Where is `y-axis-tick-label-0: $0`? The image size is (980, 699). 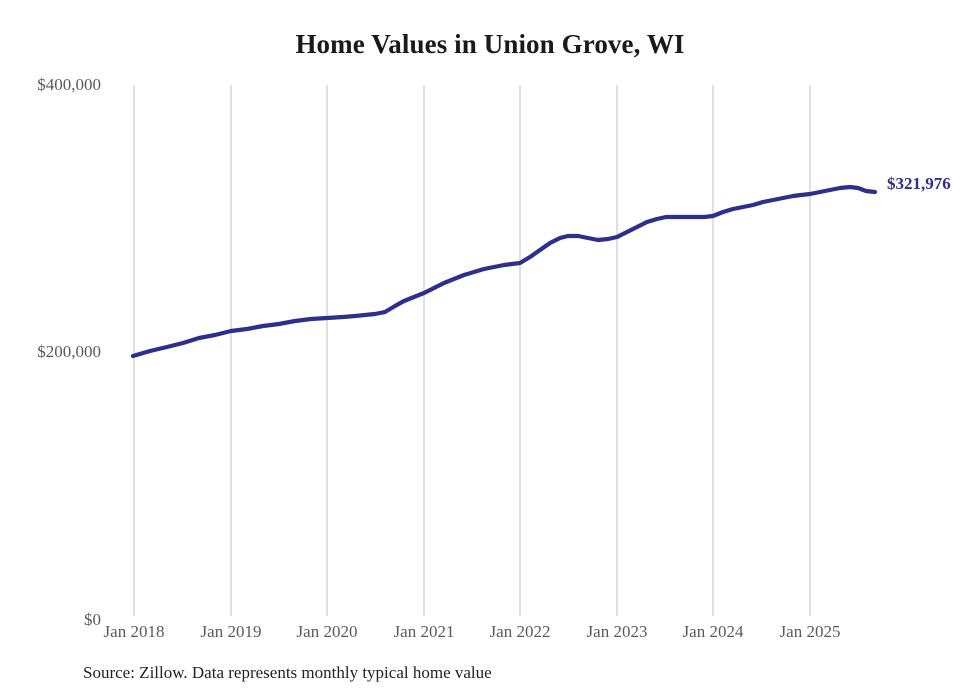 y-axis-tick-label-0: $0 is located at coordinates (92, 619).